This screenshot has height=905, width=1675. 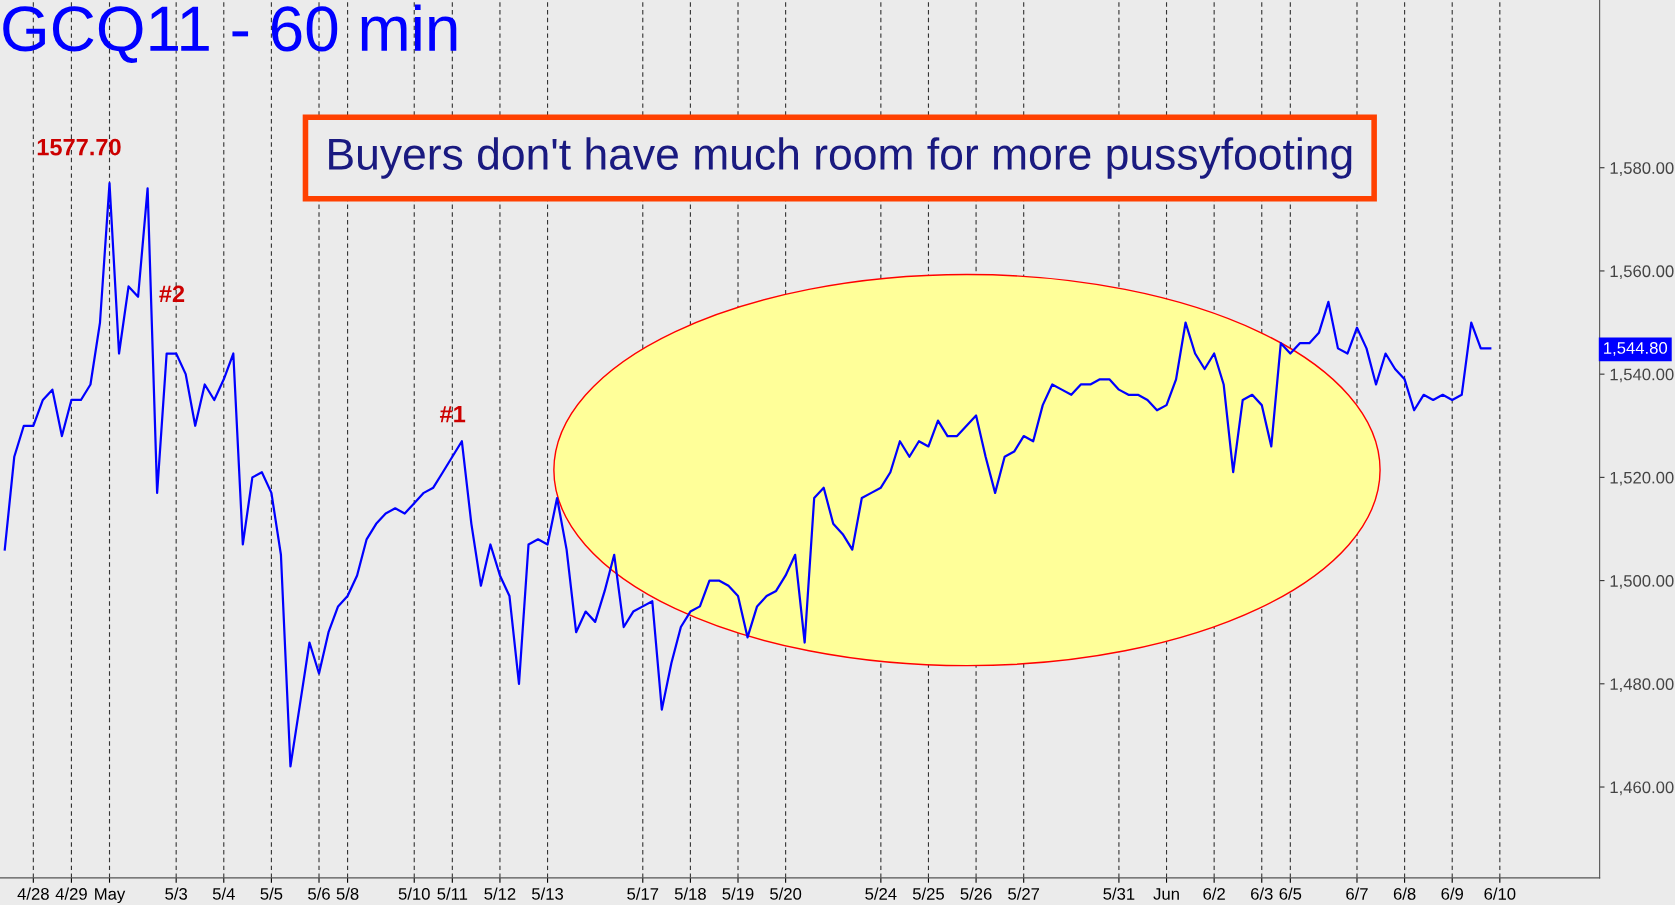 I want to click on x-tick-label: 4/28, so click(x=33, y=893).